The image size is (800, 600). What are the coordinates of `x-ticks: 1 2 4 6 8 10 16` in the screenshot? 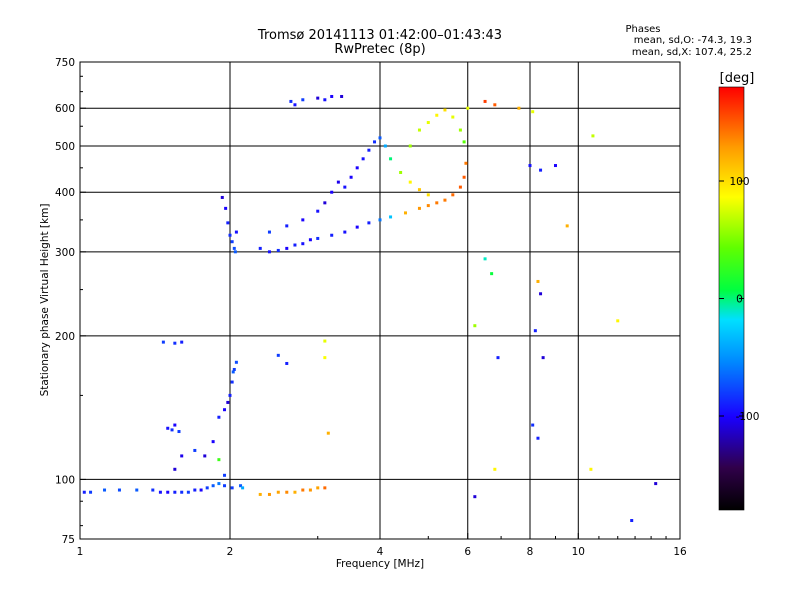 It's located at (382, 545).